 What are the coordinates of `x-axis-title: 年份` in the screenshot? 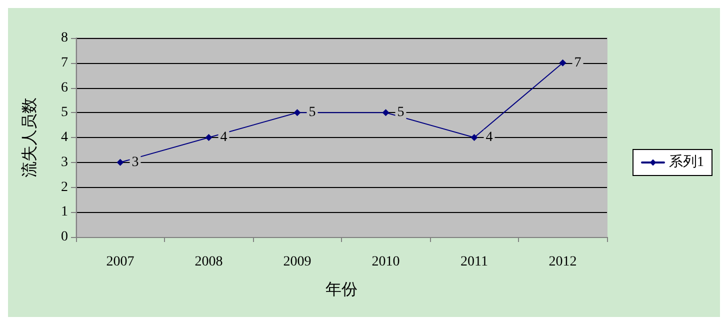 It's located at (342, 290).